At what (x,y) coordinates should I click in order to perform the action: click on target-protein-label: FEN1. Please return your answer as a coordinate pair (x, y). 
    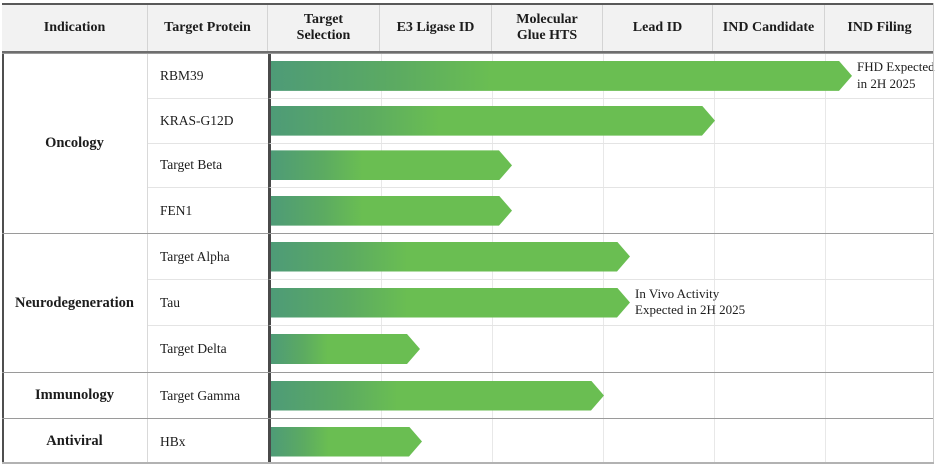
    Looking at the image, I should click on (176, 210).